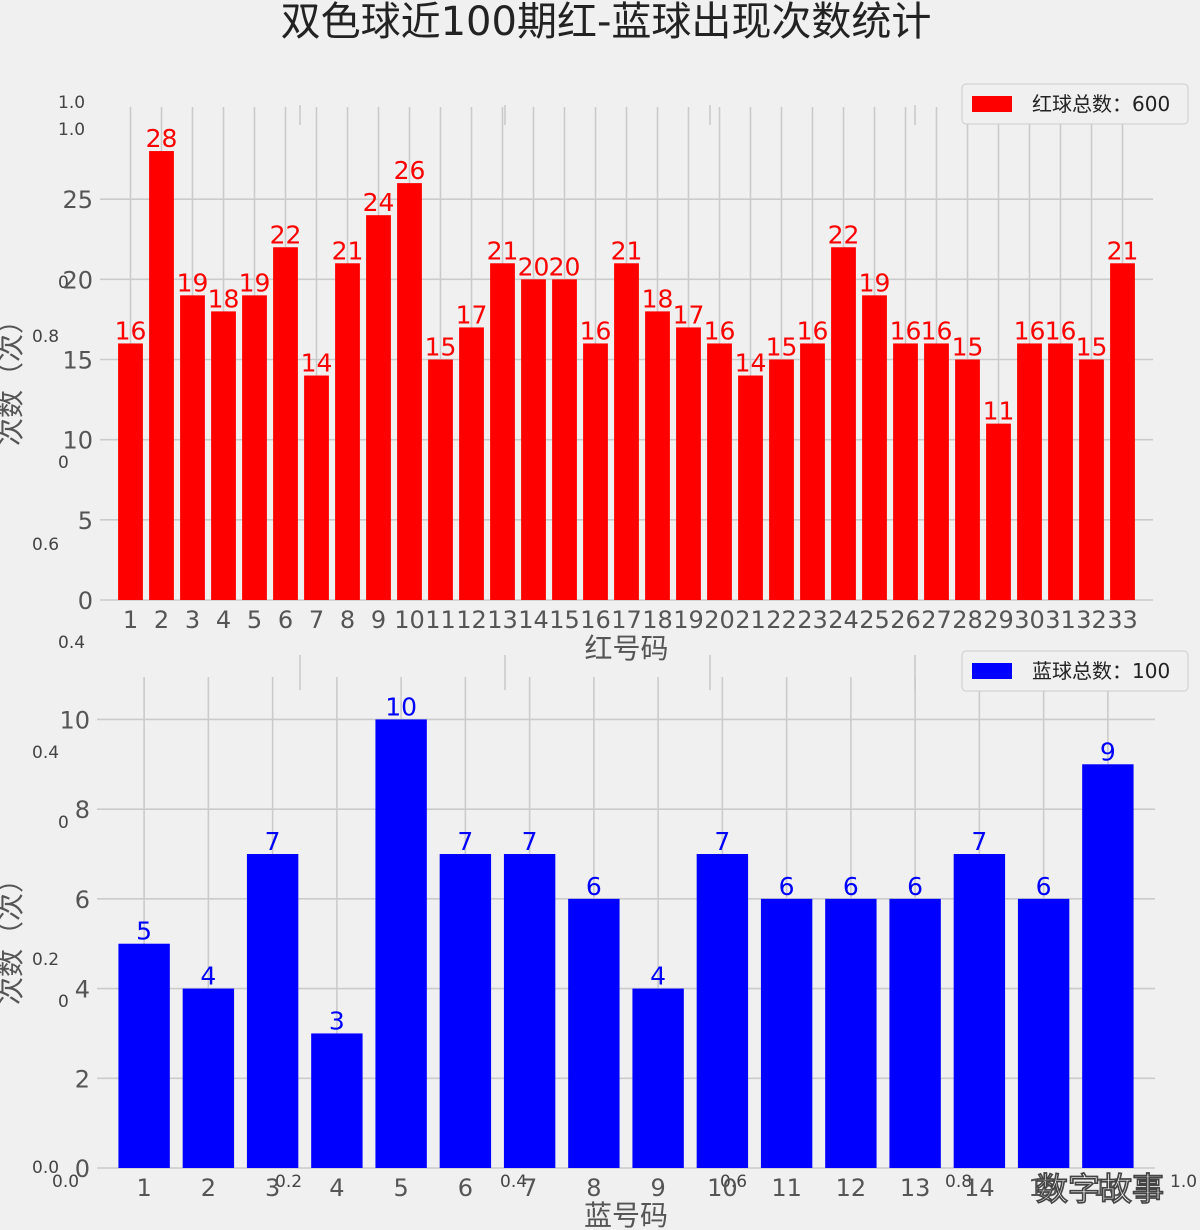  What do you see at coordinates (812, 620) in the screenshot?
I see `x-tick-label: 23` at bounding box center [812, 620].